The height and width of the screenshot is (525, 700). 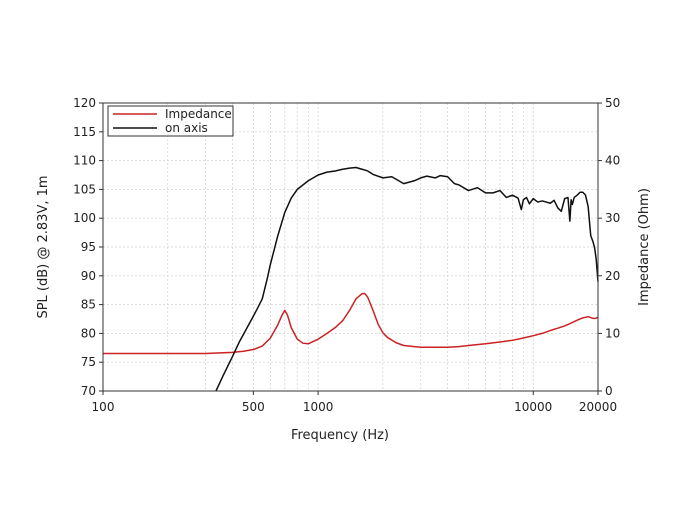 What do you see at coordinates (253, 407) in the screenshot?
I see `x-tick-label: 500` at bounding box center [253, 407].